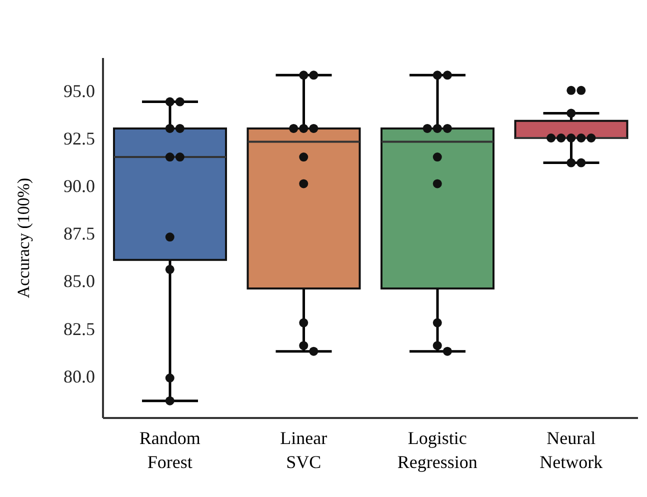 Image resolution: width=647 pixels, height=497 pixels. I want to click on y-axis-title: Accuracy (100%), so click(24, 238).